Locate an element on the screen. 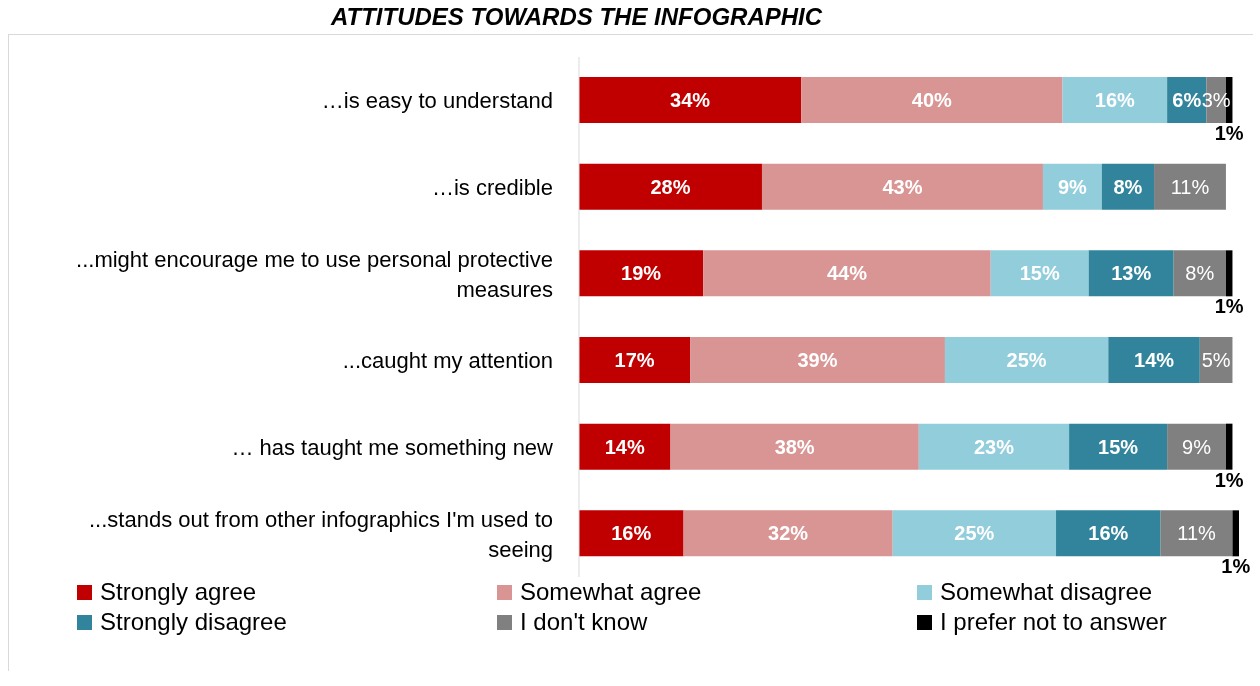 Image resolution: width=1260 pixels, height=686 pixels. data-label: 19% is located at coordinates (641, 273).